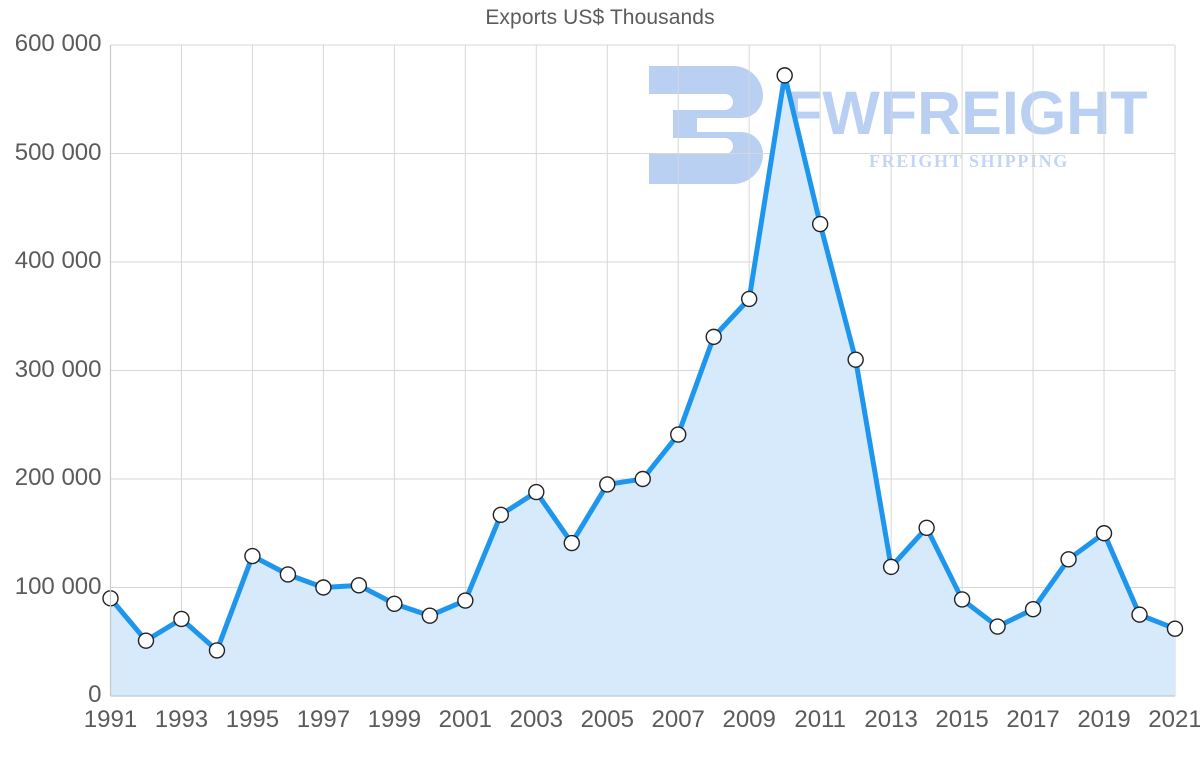 The image size is (1200, 763). What do you see at coordinates (536, 719) in the screenshot?
I see `x-axis-tick-label: 2003` at bounding box center [536, 719].